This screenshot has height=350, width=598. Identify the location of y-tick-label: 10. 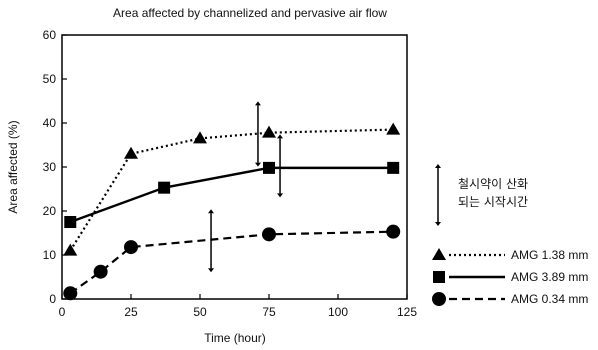
(50, 255).